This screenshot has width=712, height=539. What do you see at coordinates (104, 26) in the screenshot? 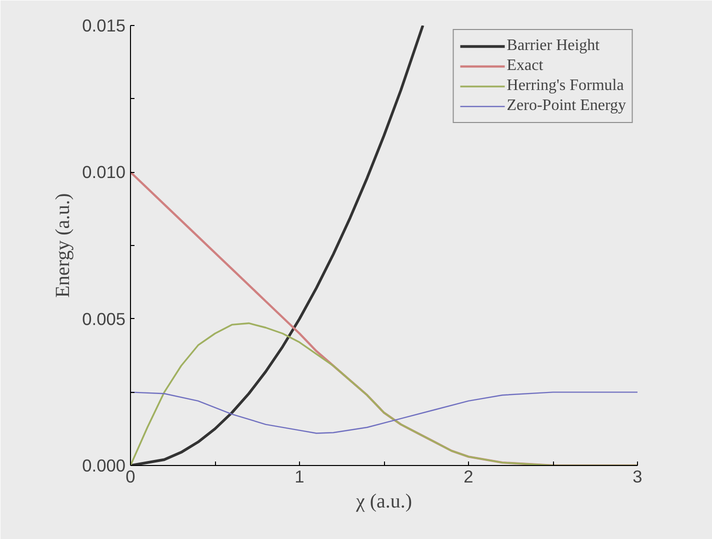
I see `y-tick-label: 0.015` at bounding box center [104, 26].